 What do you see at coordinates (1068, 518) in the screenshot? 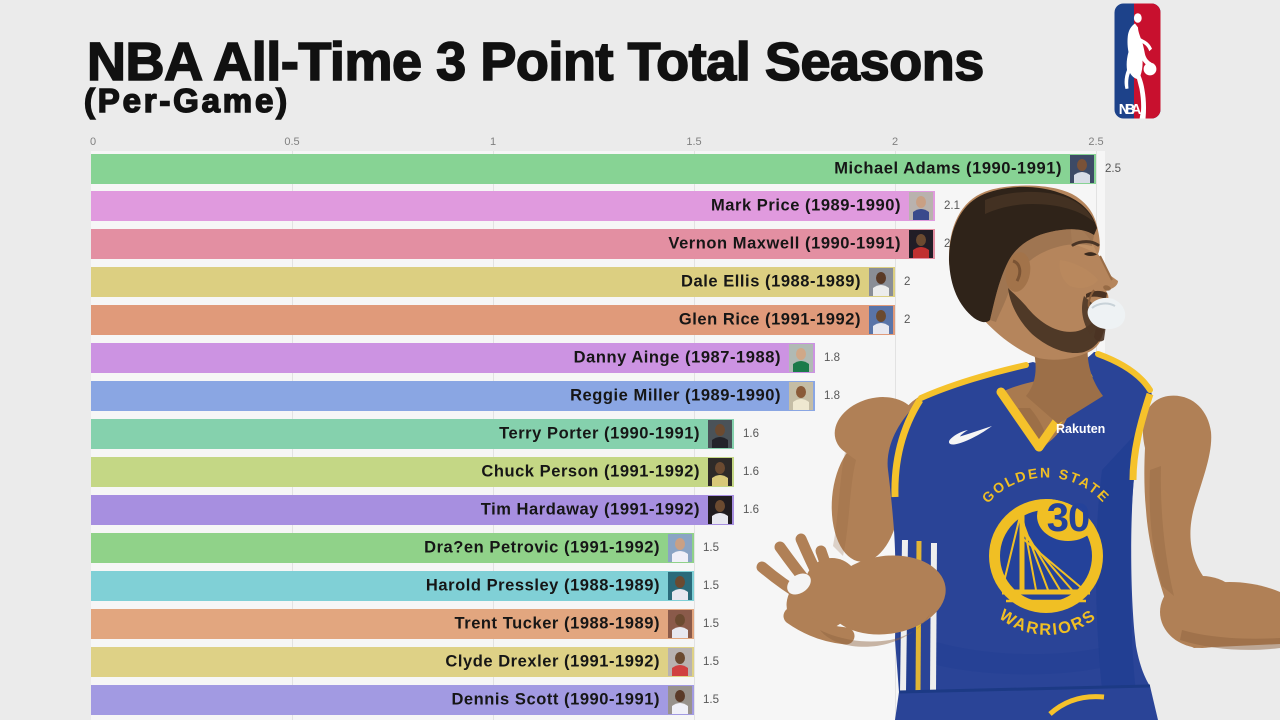
I see `svg-text: 30` at bounding box center [1068, 518].